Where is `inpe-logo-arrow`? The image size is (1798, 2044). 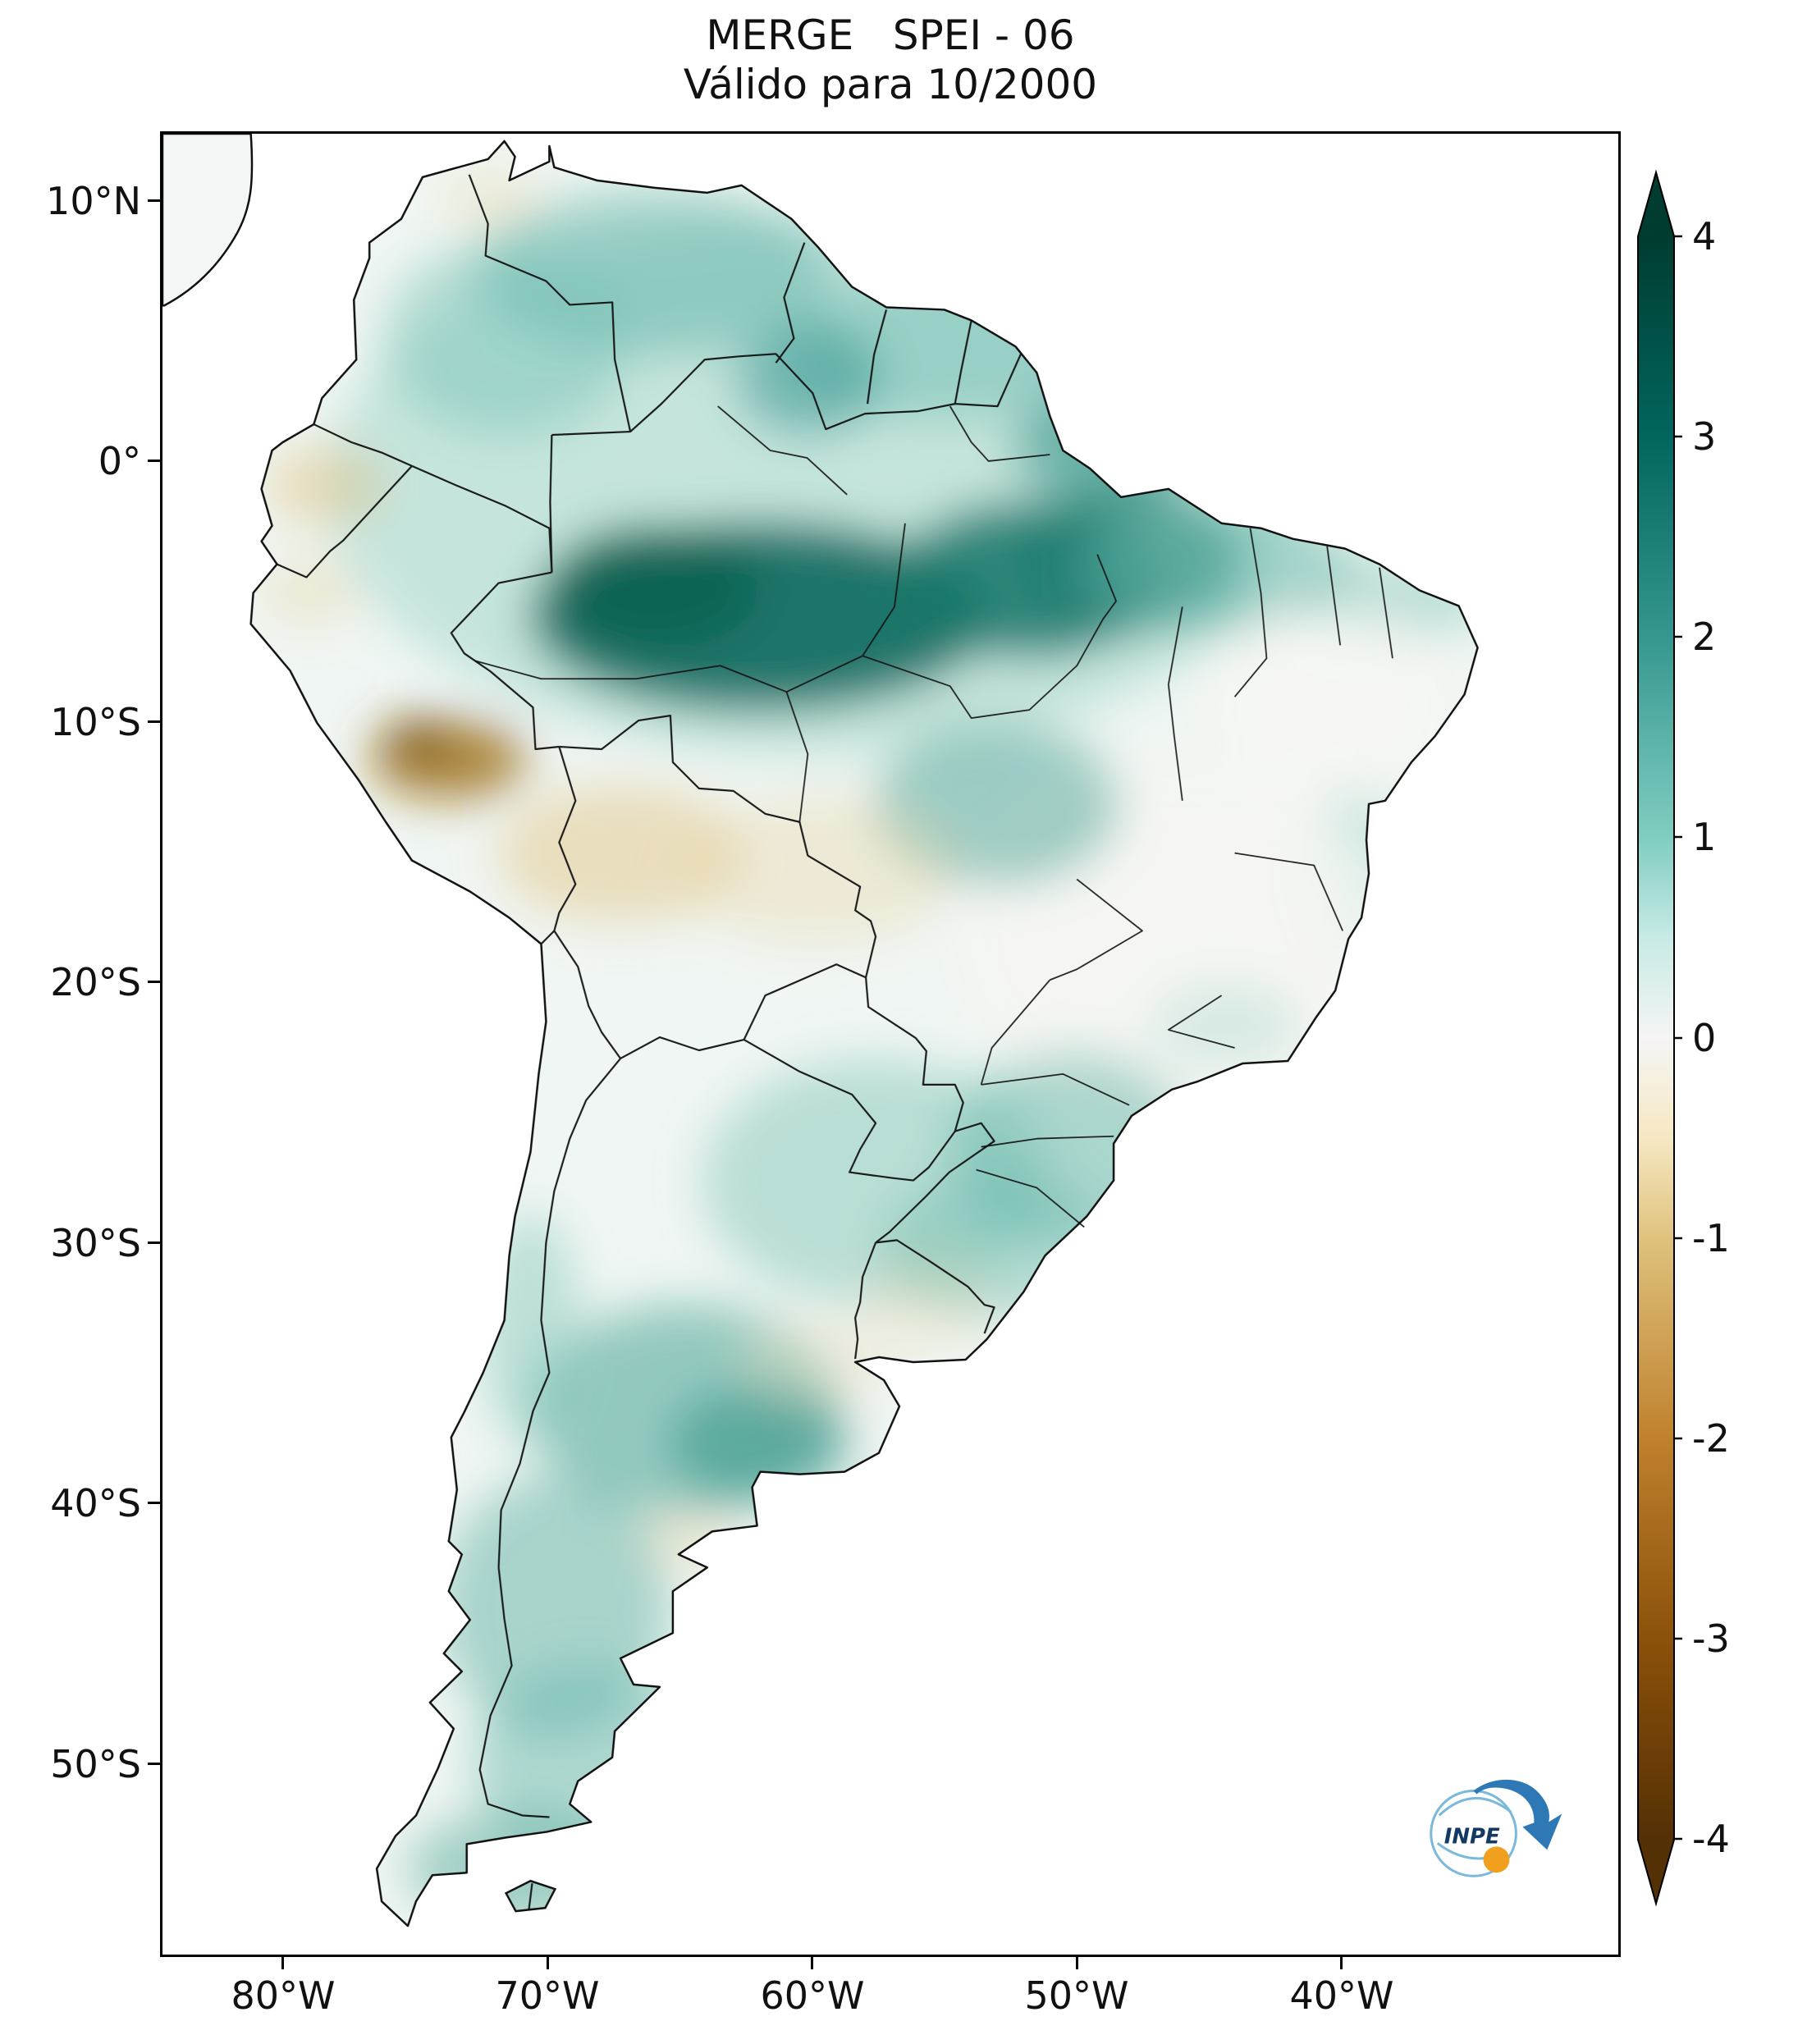
inpe-logo-arrow is located at coordinates (1517, 1814).